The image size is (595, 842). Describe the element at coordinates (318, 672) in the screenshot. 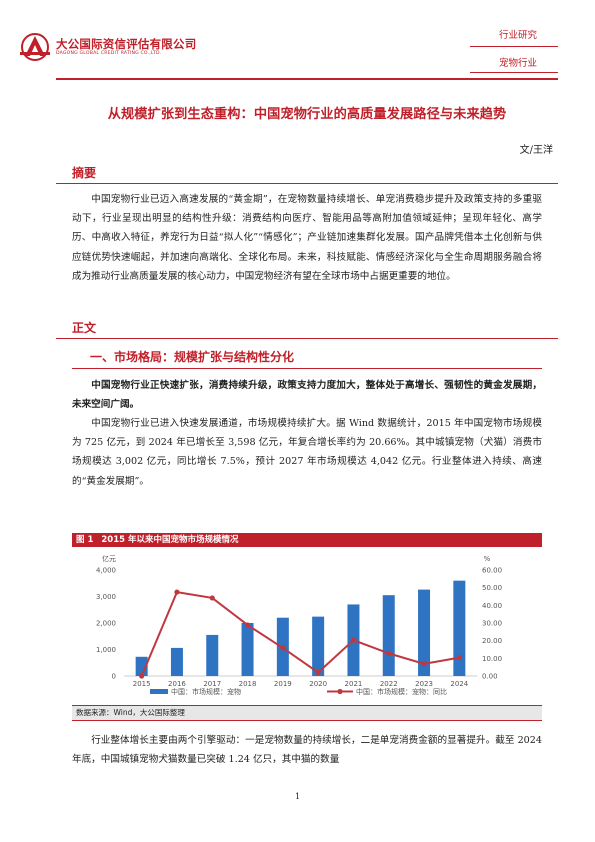

I see `yoy-point-2020` at that location.